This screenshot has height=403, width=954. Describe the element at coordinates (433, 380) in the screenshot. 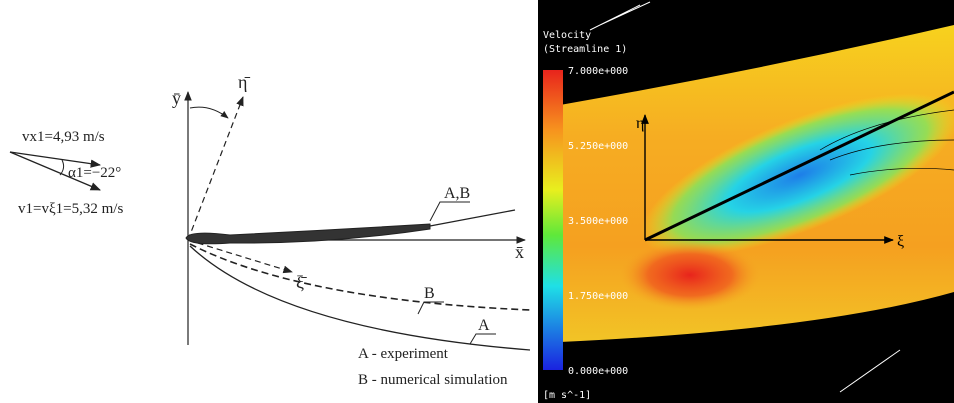

I see `legend-text: B - numerical simulation` at that location.